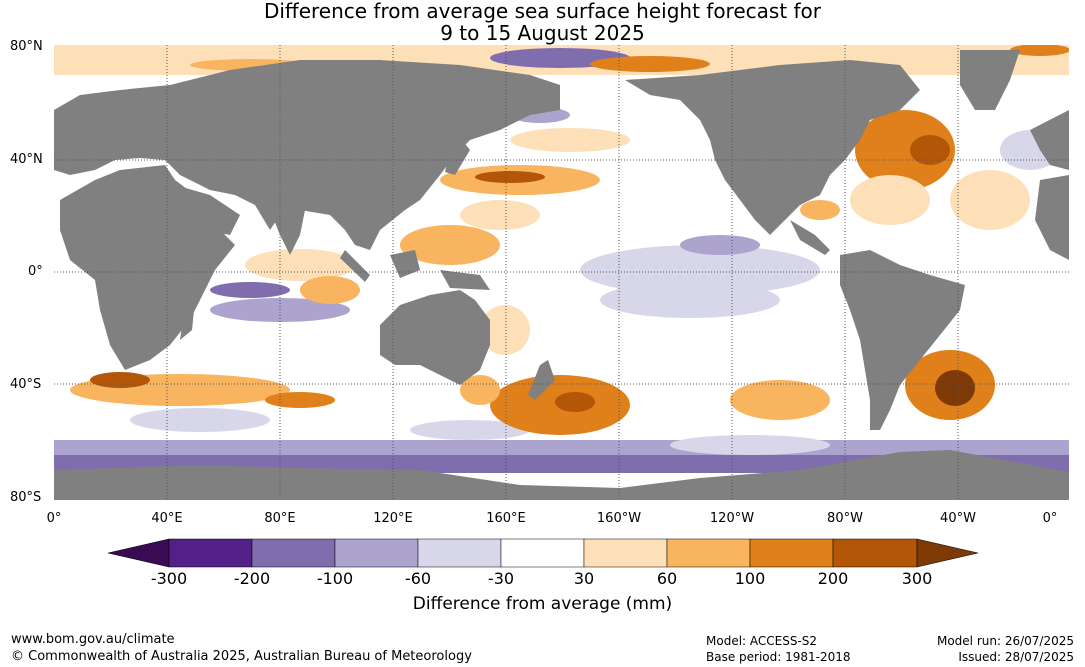  I want to click on lon-label-160w: 160°W, so click(619, 518).